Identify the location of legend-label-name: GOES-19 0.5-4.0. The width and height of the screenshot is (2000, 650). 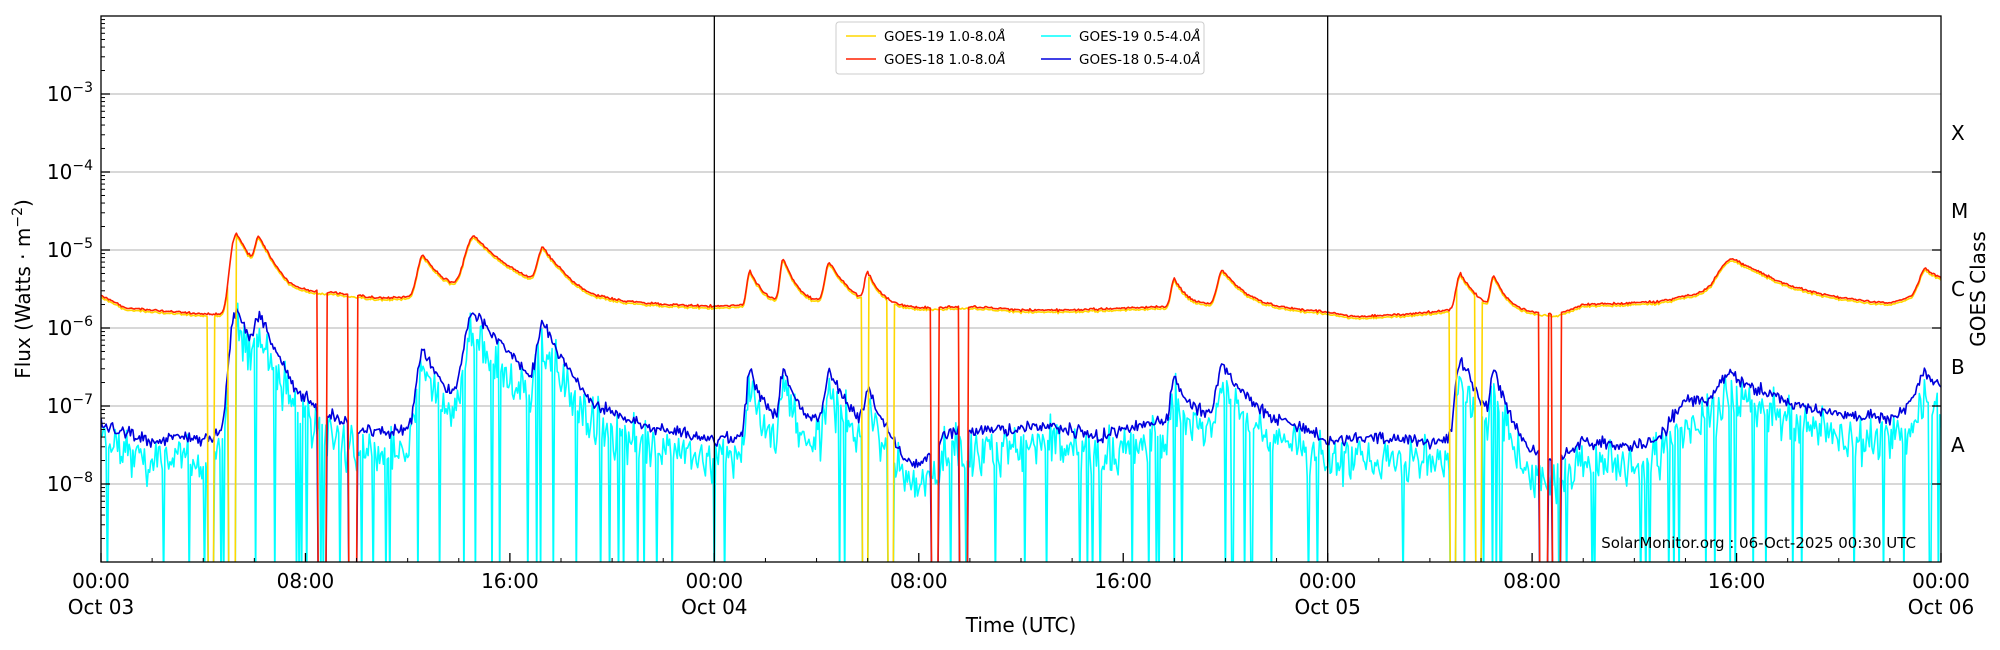
(1135, 37).